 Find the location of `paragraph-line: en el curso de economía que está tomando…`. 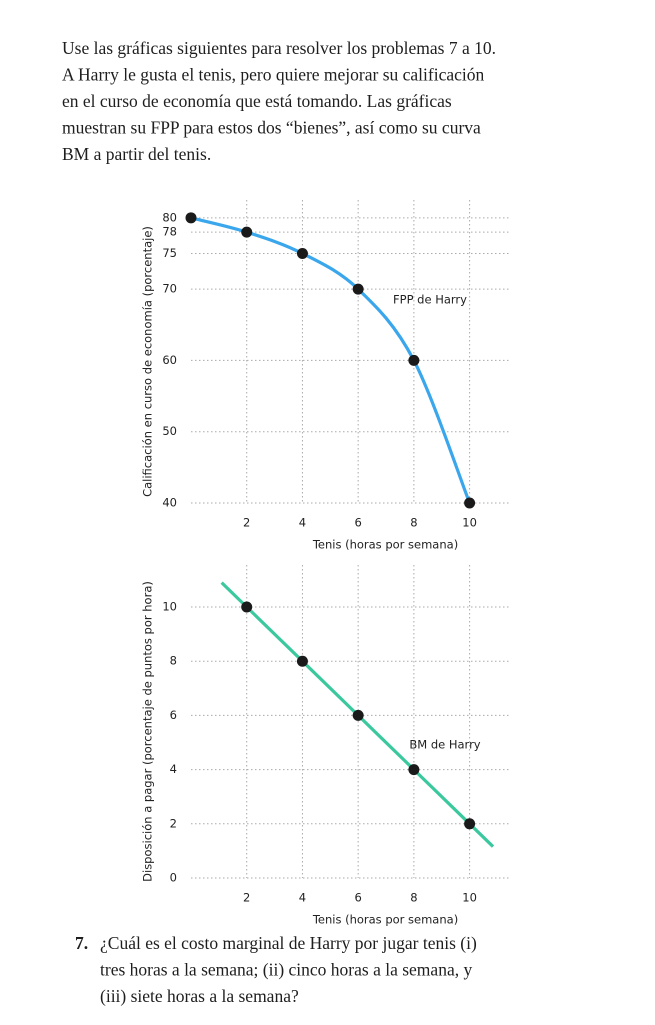

paragraph-line: en el curso de economía que está tomando… is located at coordinates (257, 101).